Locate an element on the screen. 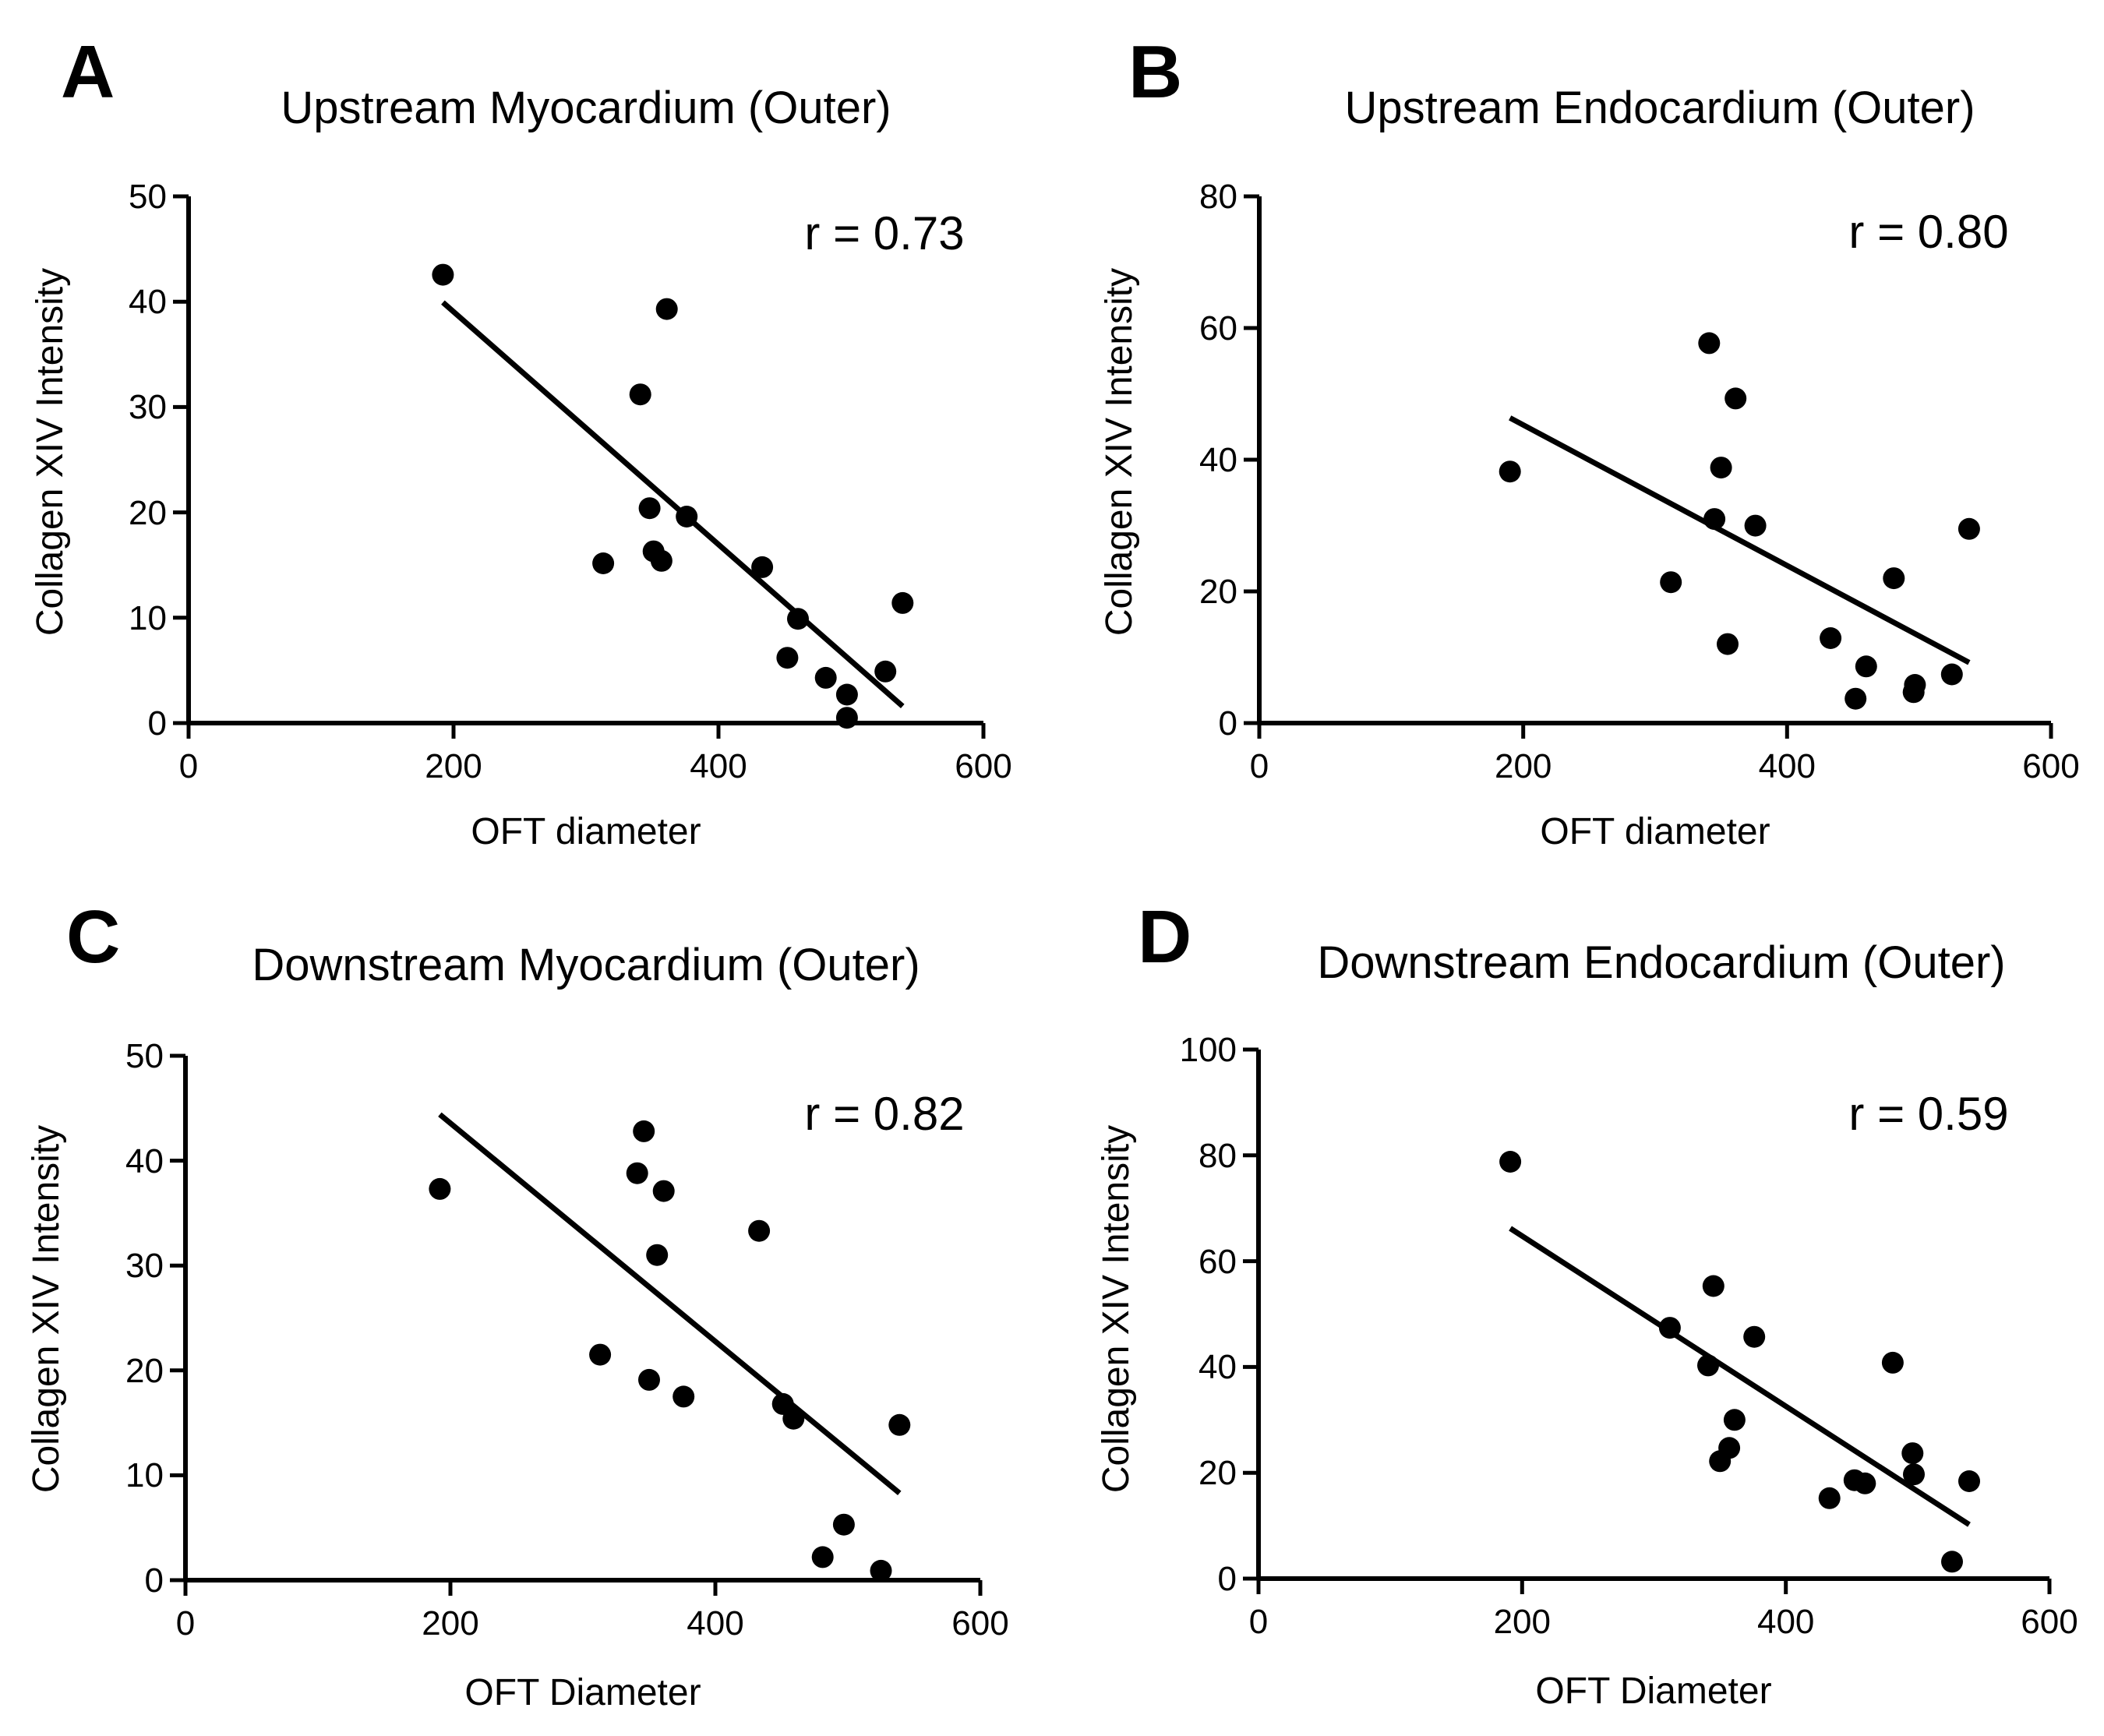  panel-b-points is located at coordinates (1739, 521).